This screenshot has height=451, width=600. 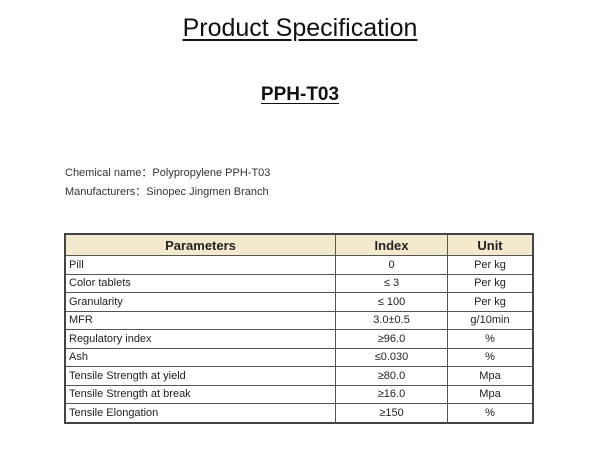 What do you see at coordinates (391, 302) in the screenshot?
I see `index-cell: ≤ 100` at bounding box center [391, 302].